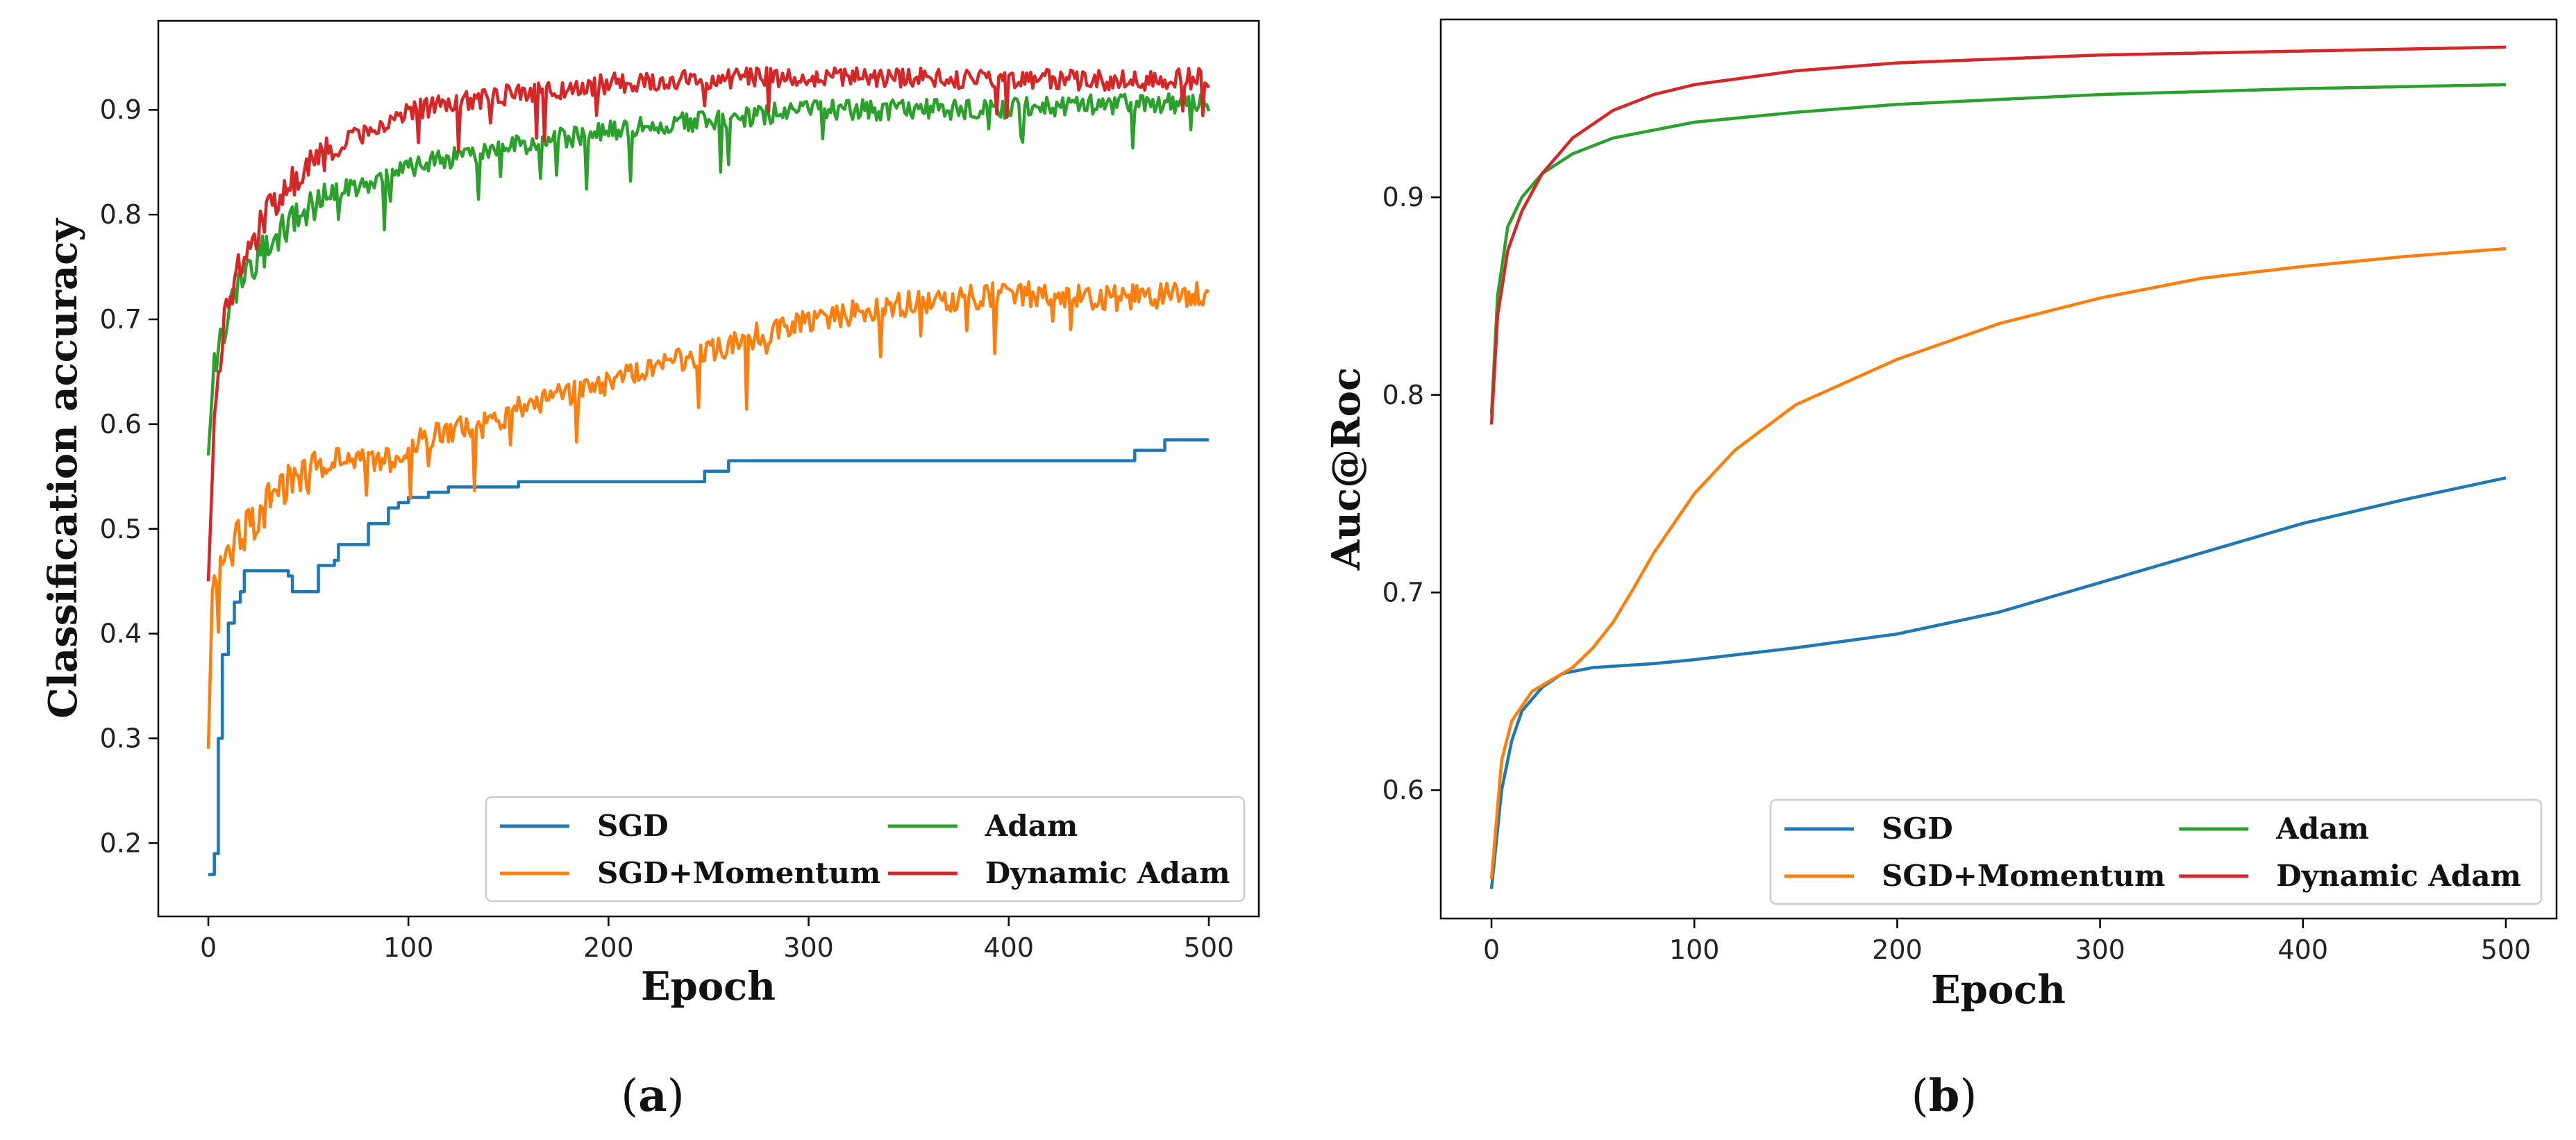  I want to click on panel-a-series-sgd-line, so click(708, 657).